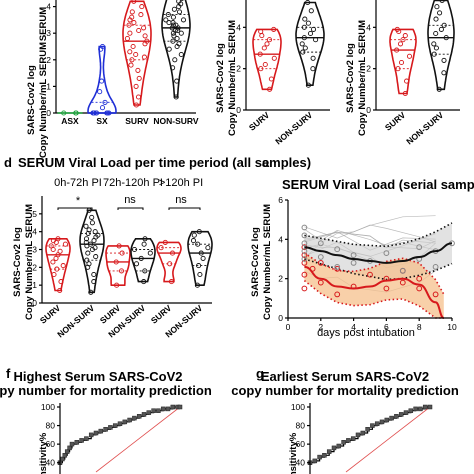  I want to click on y-tick-label: 100, so click(298, 407).